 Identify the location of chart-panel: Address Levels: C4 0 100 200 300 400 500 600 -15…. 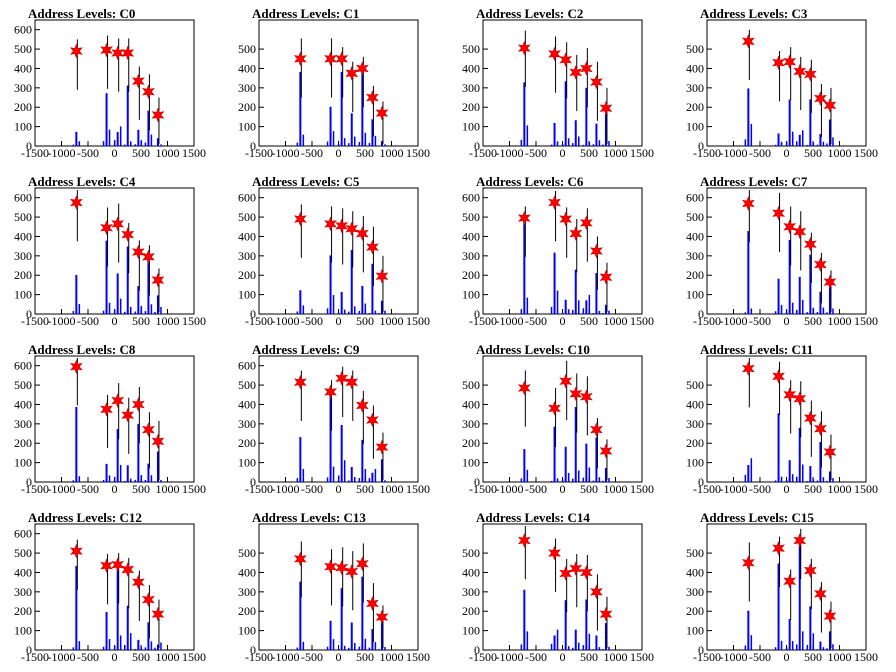
(110, 251).